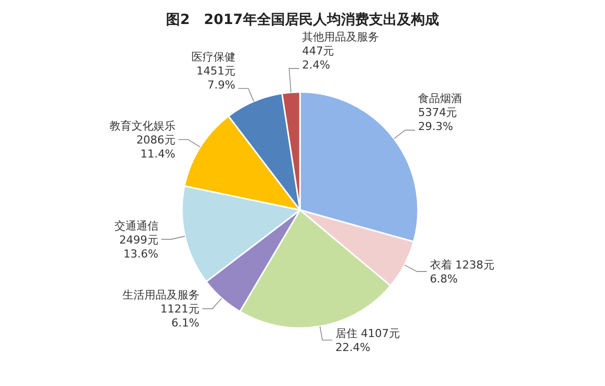 This screenshot has height=386, width=605. What do you see at coordinates (213, 57) in the screenshot?
I see `slice-label: 医疗保健` at bounding box center [213, 57].